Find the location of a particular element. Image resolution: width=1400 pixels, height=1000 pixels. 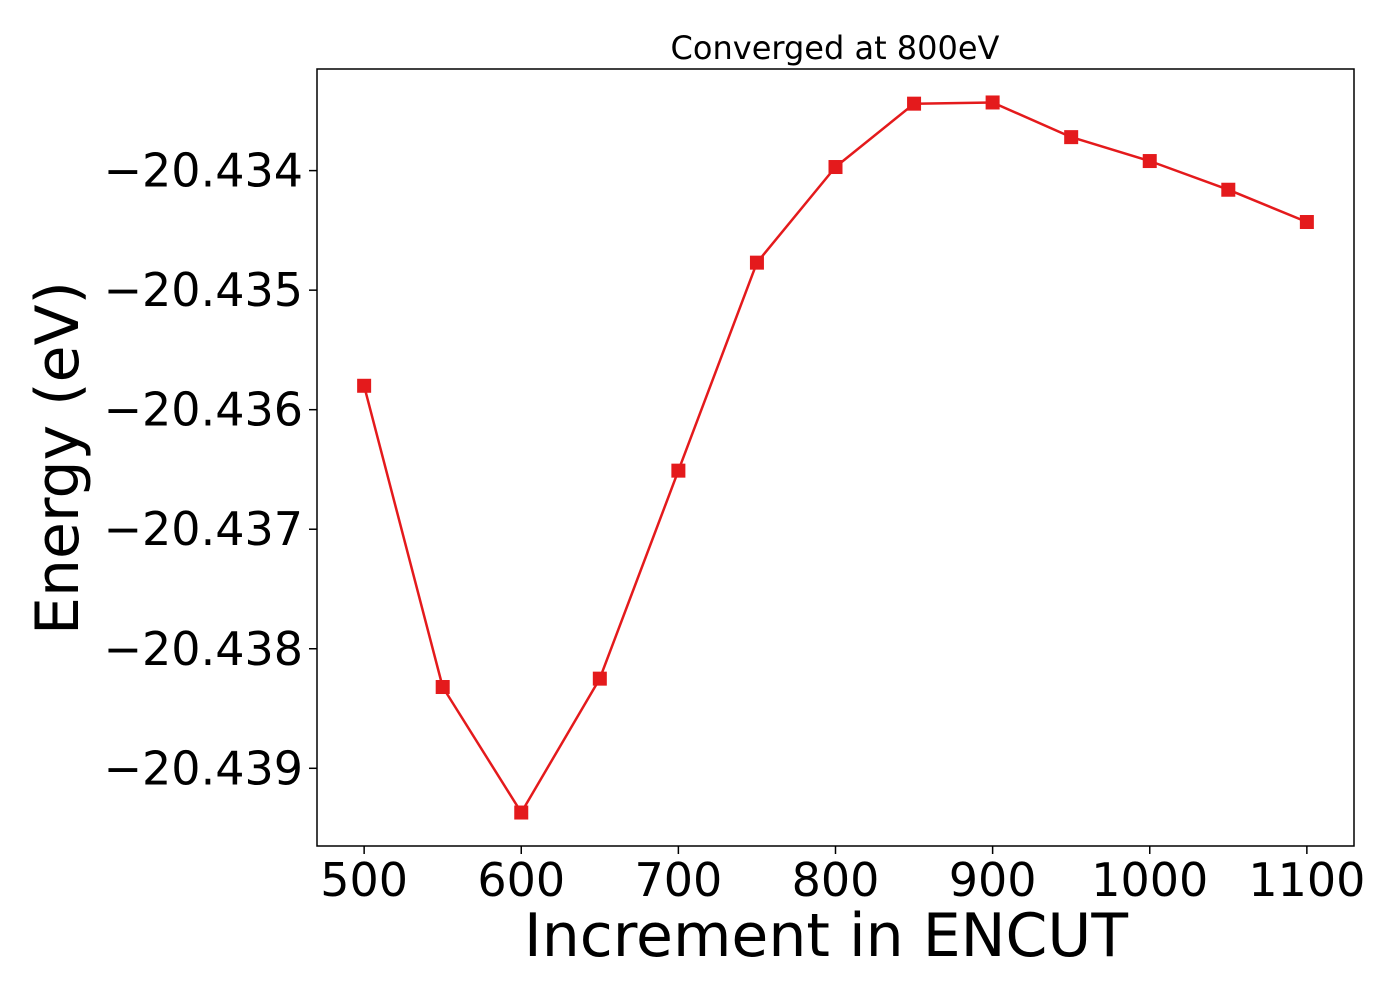

x-tick-label: 700 is located at coordinates (678, 880).